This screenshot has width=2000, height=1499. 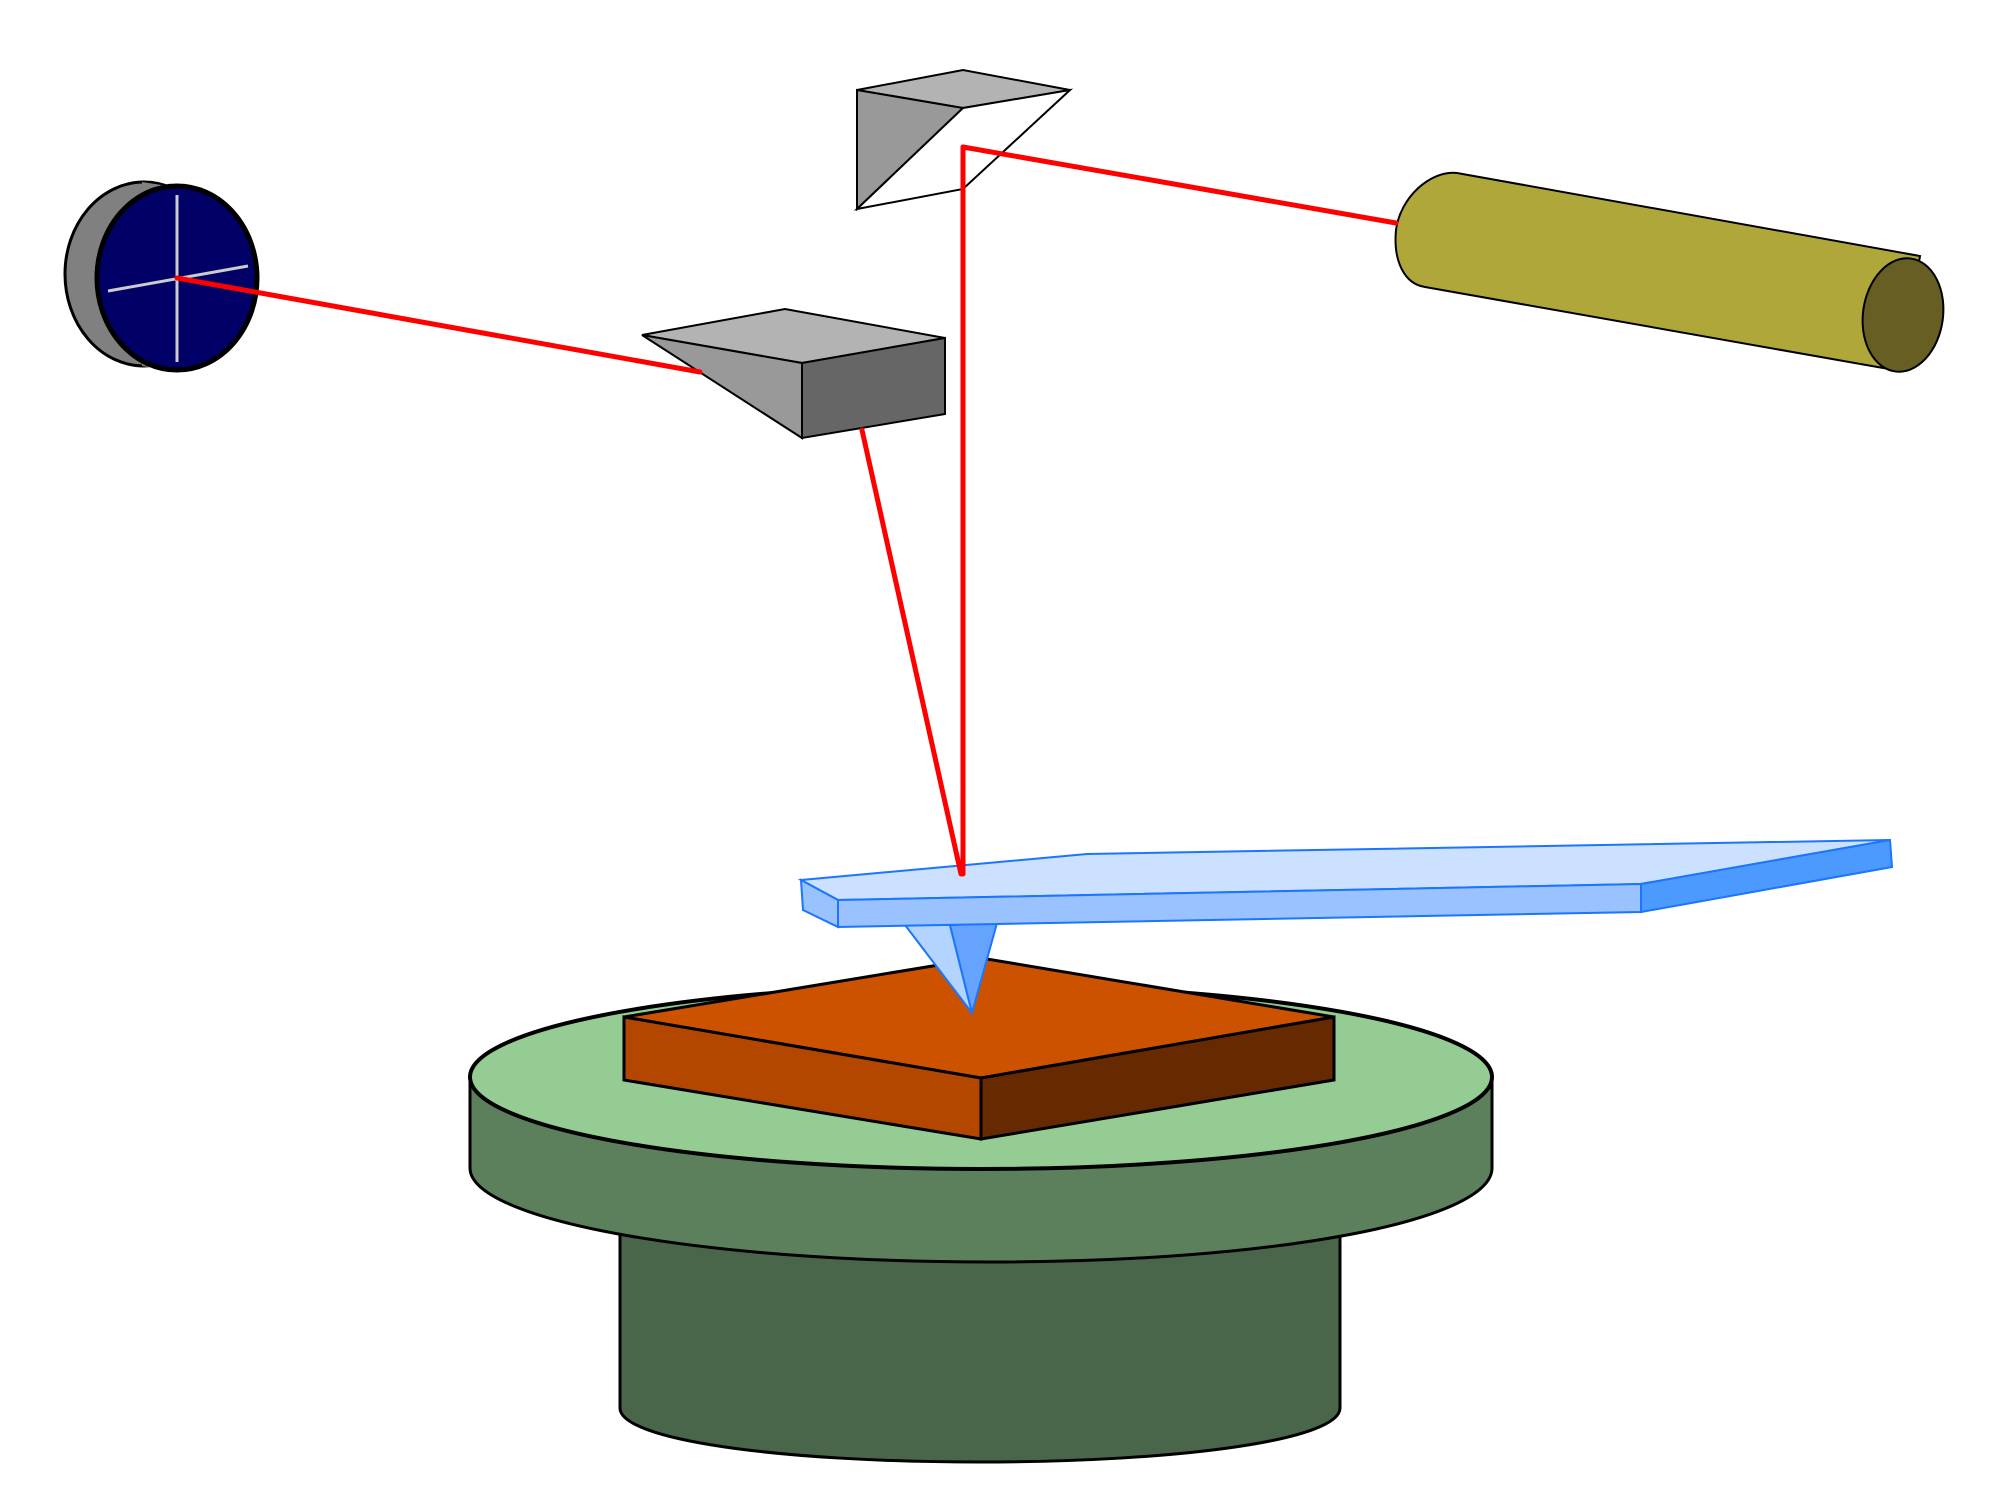 I want to click on beam-laser-to-prism, so click(x=1179, y=185).